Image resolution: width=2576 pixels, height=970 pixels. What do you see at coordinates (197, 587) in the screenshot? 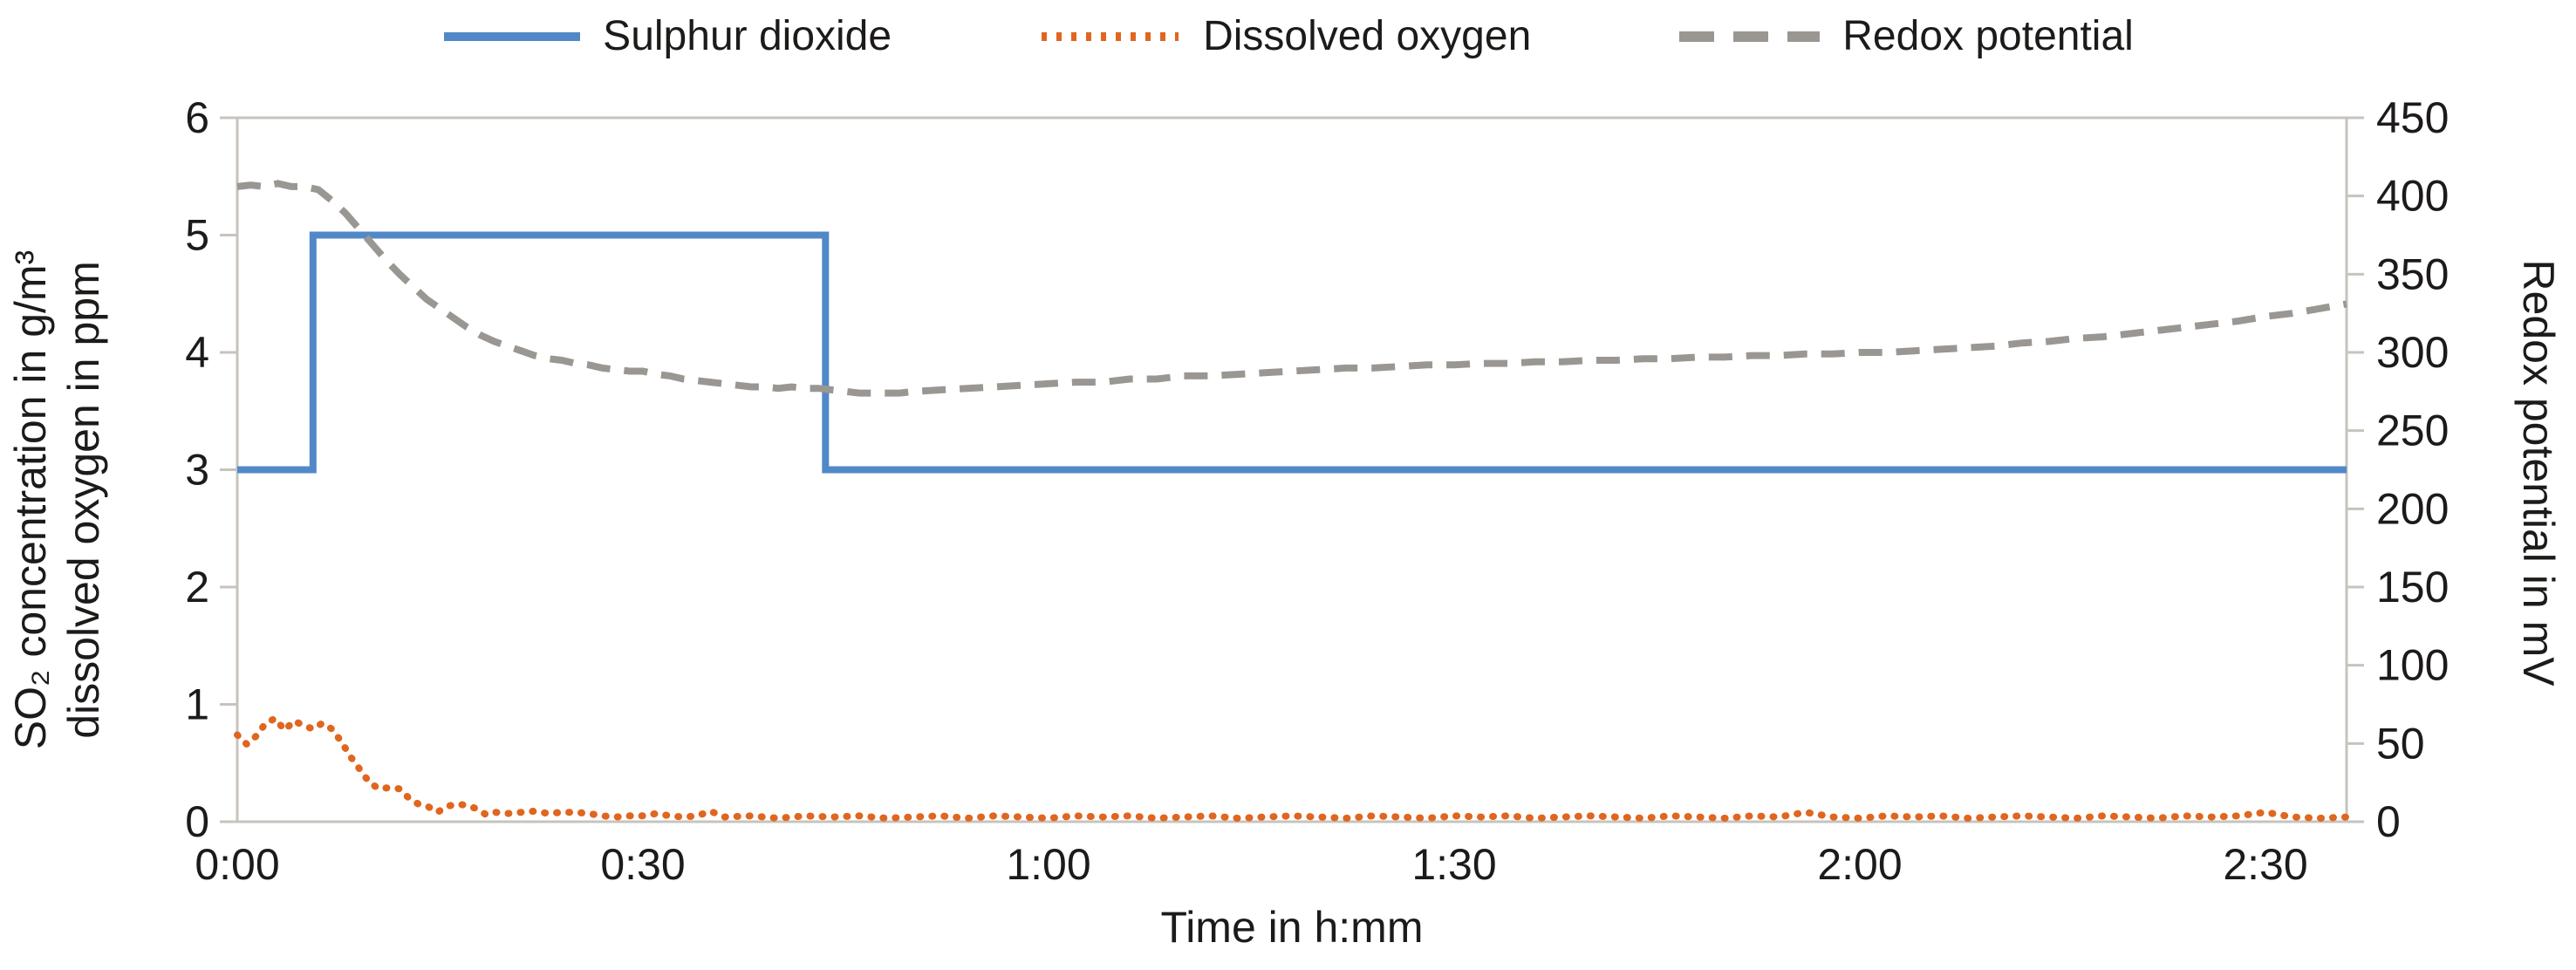
I see `svg-text: 2` at bounding box center [197, 587].